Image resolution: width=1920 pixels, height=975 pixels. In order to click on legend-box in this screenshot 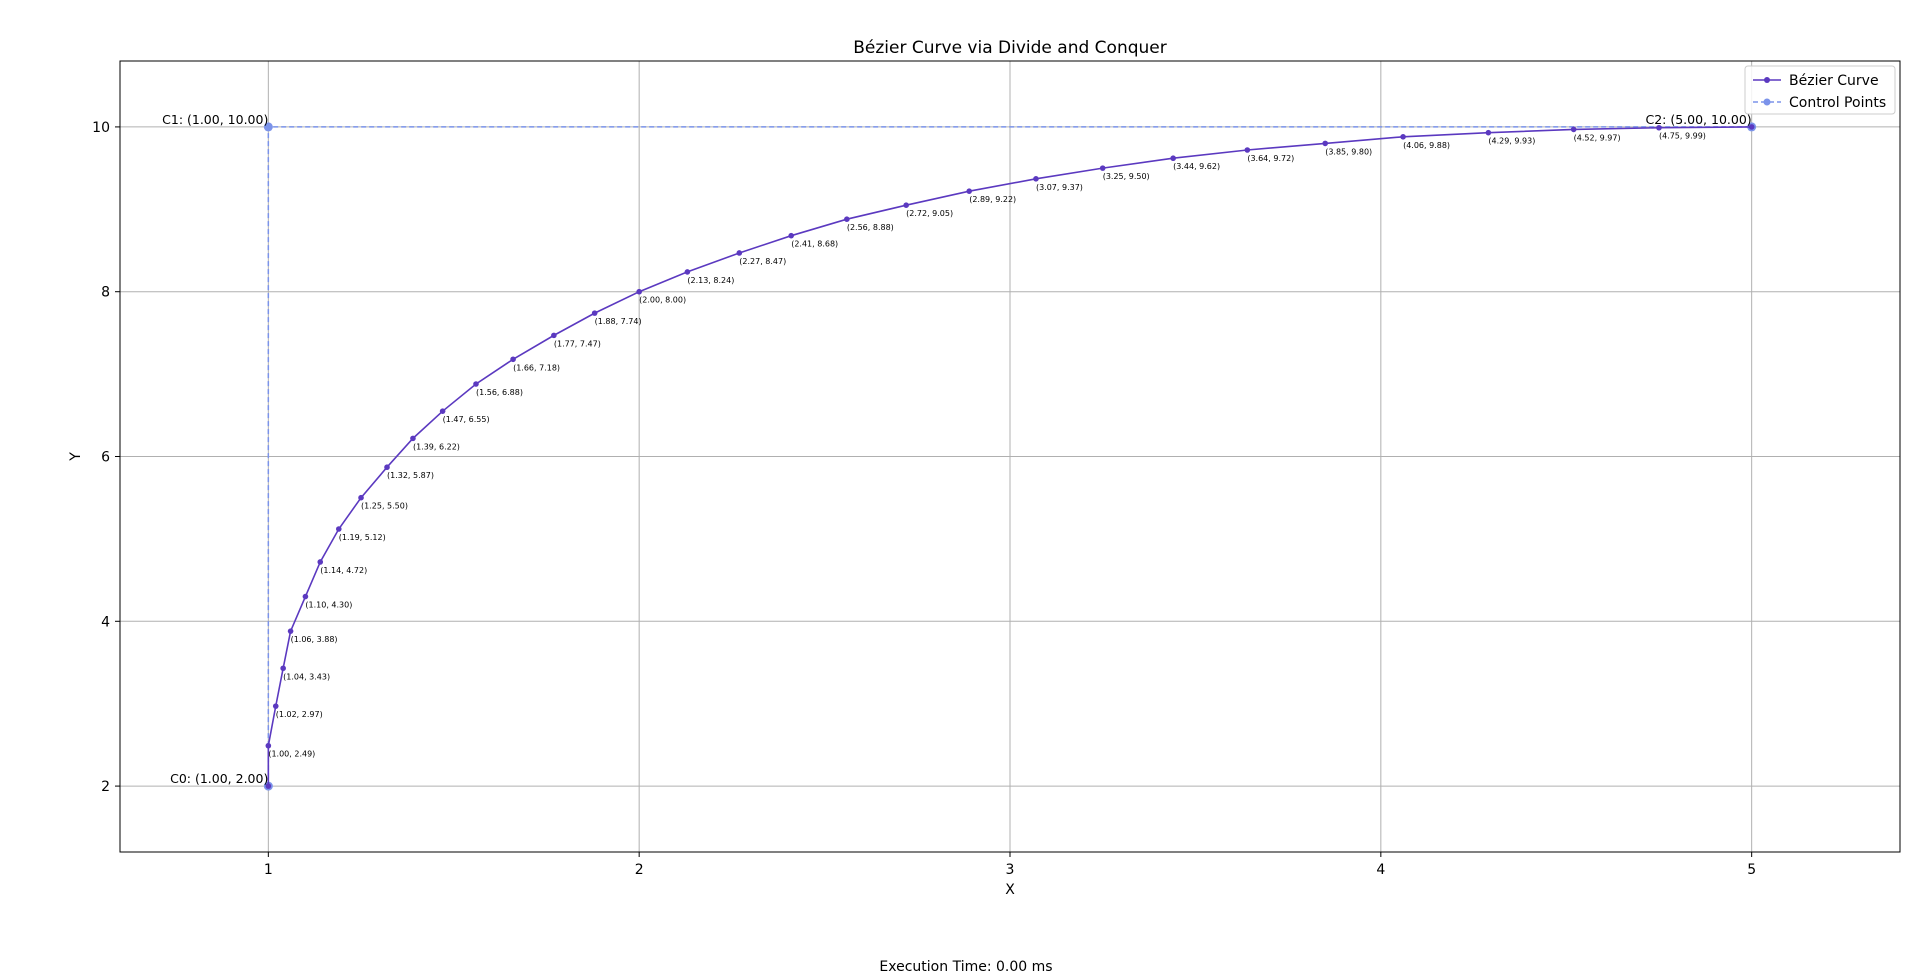, I will do `click(1820, 90)`.